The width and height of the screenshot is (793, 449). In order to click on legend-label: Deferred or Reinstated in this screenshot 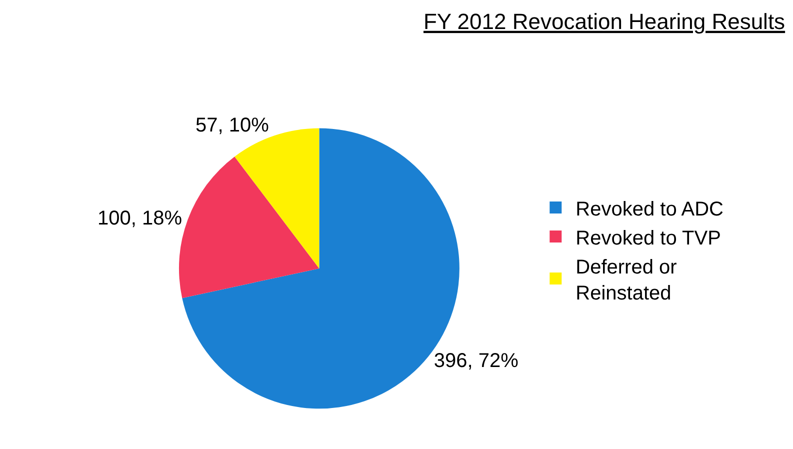, I will do `click(627, 280)`.